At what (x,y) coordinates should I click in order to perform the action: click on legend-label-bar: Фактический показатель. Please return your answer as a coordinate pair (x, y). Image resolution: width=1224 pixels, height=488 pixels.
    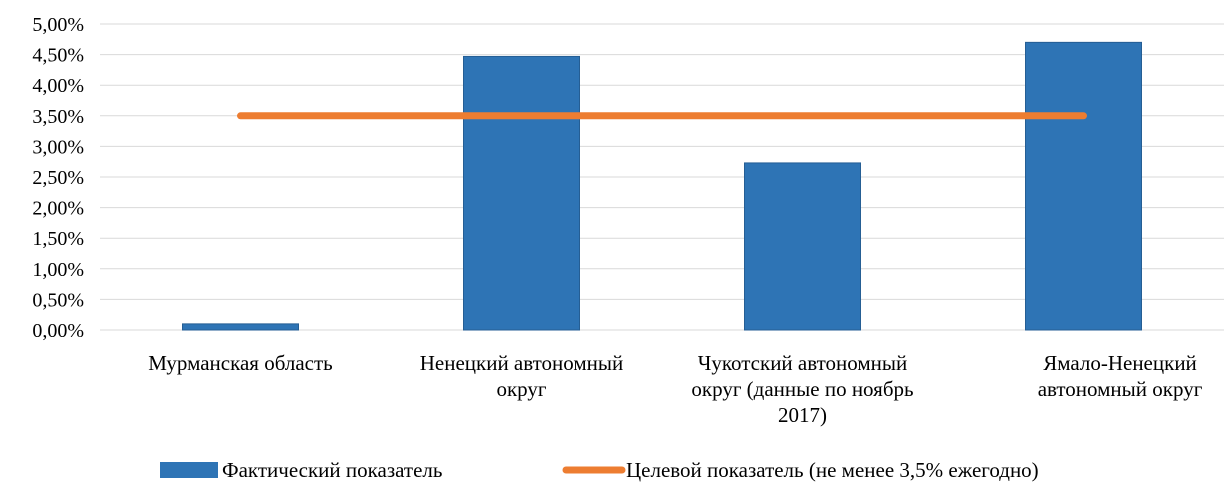
    Looking at the image, I should click on (332, 470).